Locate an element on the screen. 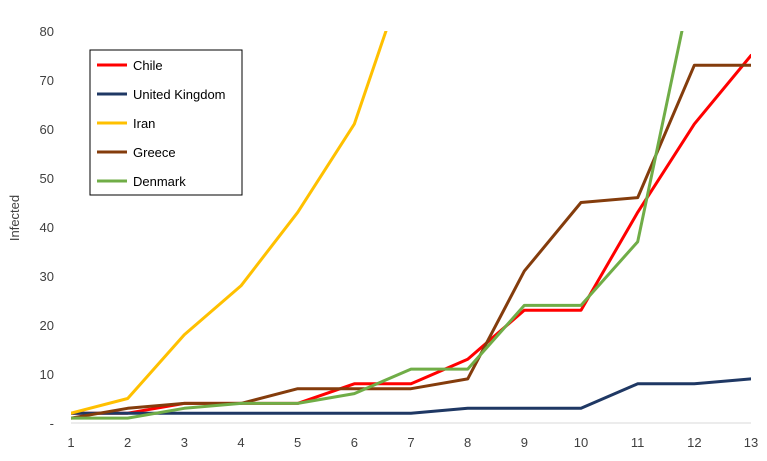 The image size is (767, 461). legend-item-greece: Greece is located at coordinates (136, 152).